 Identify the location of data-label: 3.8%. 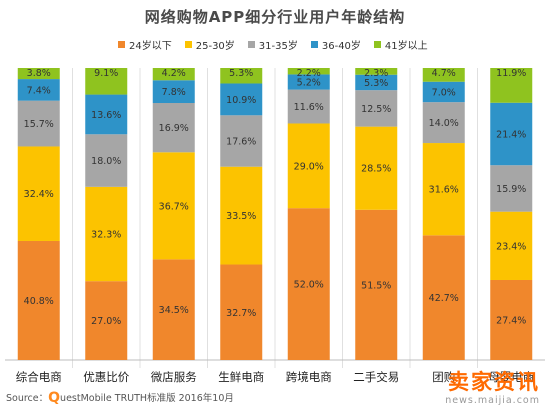
(39, 73).